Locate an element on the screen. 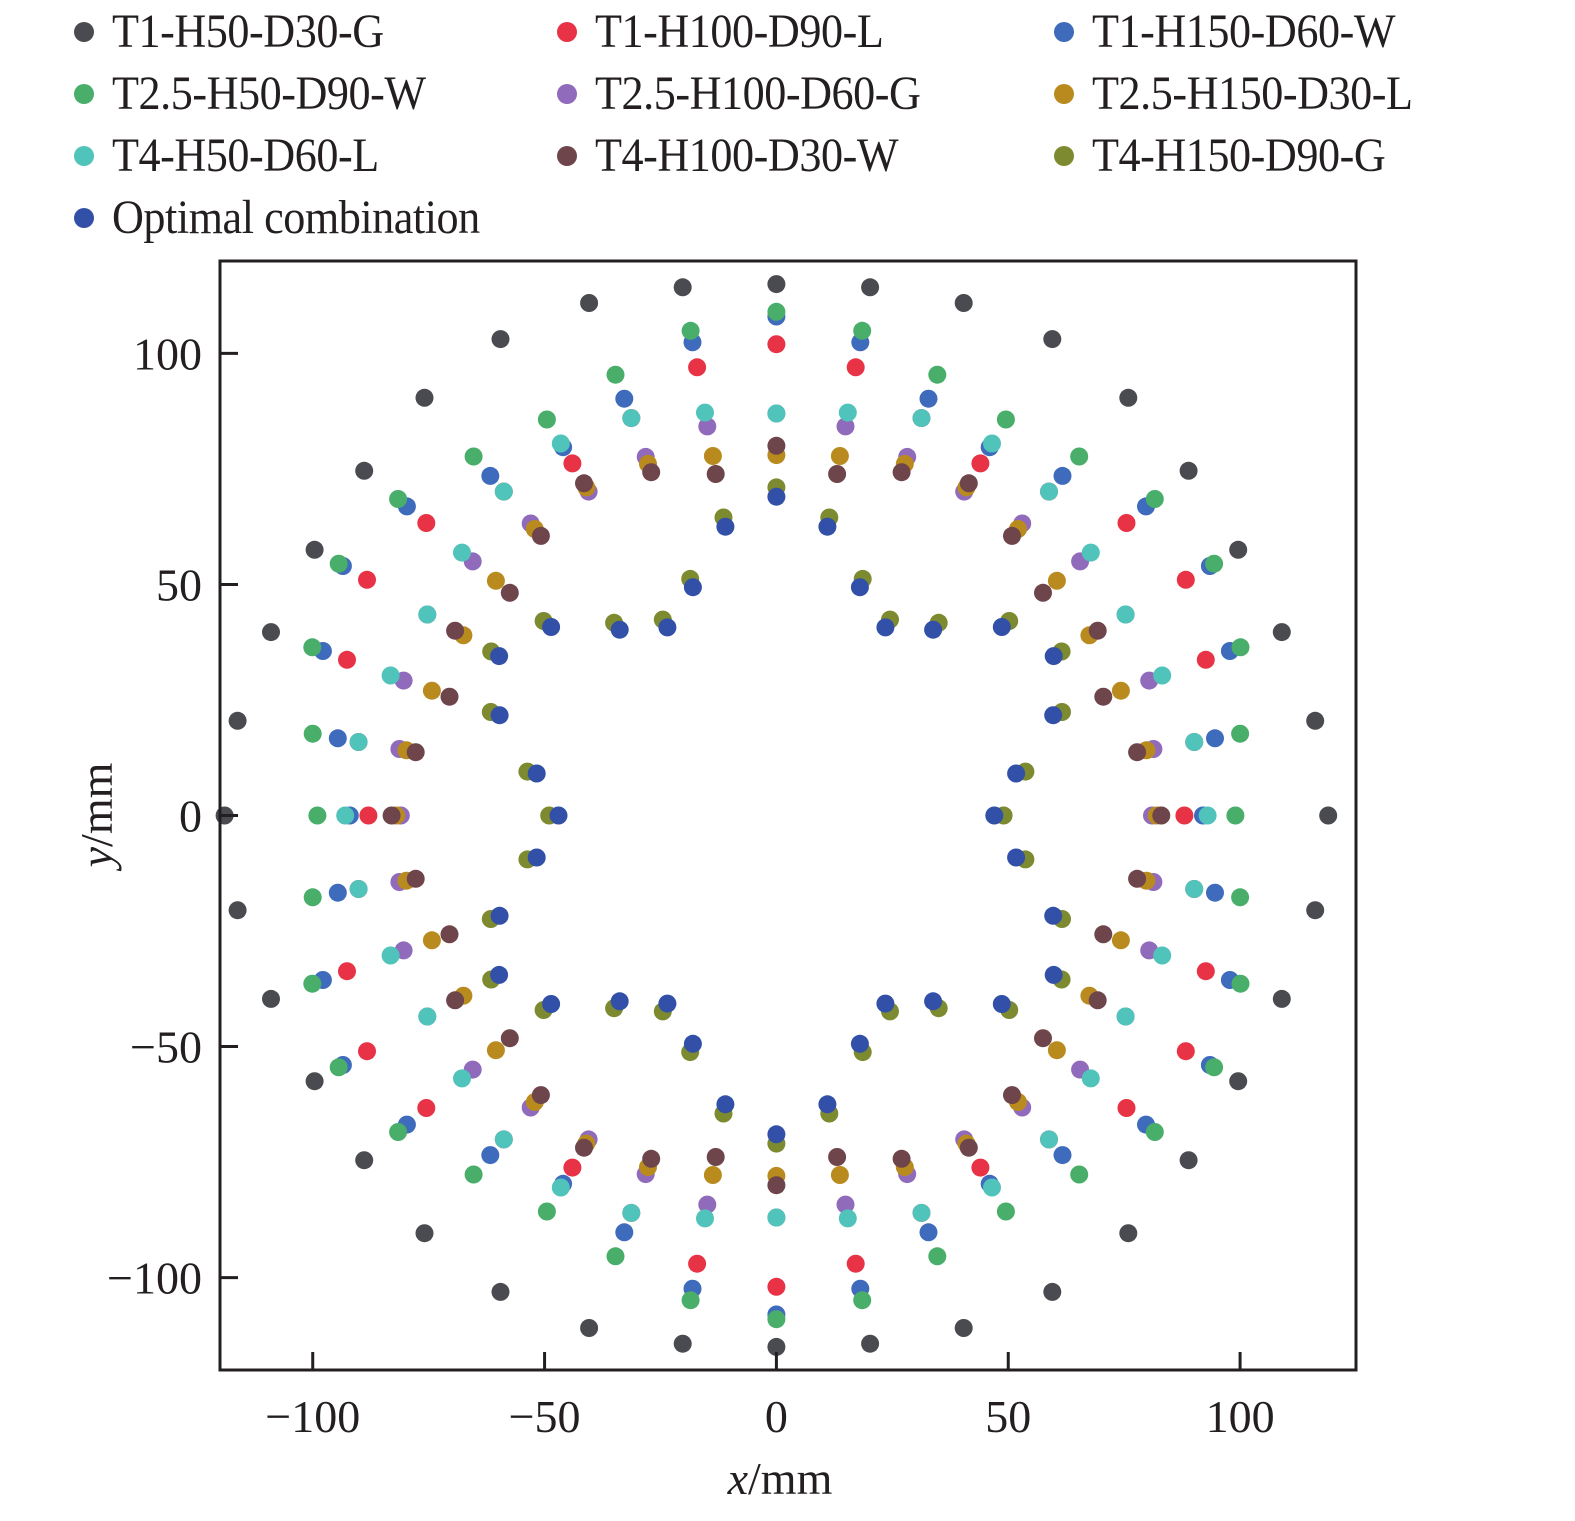 This screenshot has width=1575, height=1521. x-tick-label: 100 is located at coordinates (1240, 1416).